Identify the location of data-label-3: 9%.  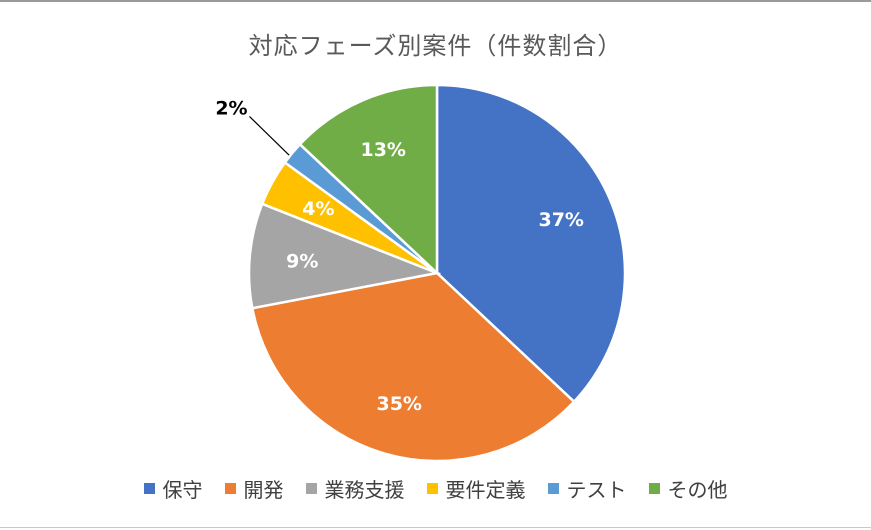
(302, 261).